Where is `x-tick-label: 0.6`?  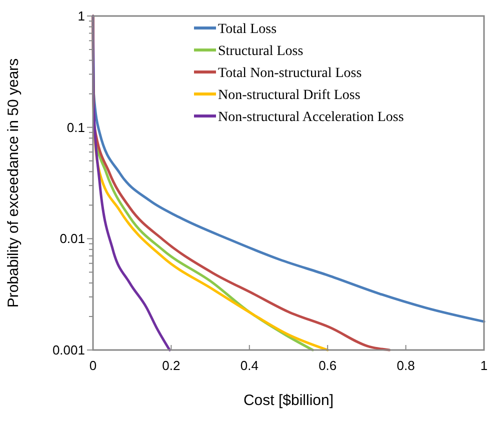
x-tick-label: 0.6 is located at coordinates (327, 365).